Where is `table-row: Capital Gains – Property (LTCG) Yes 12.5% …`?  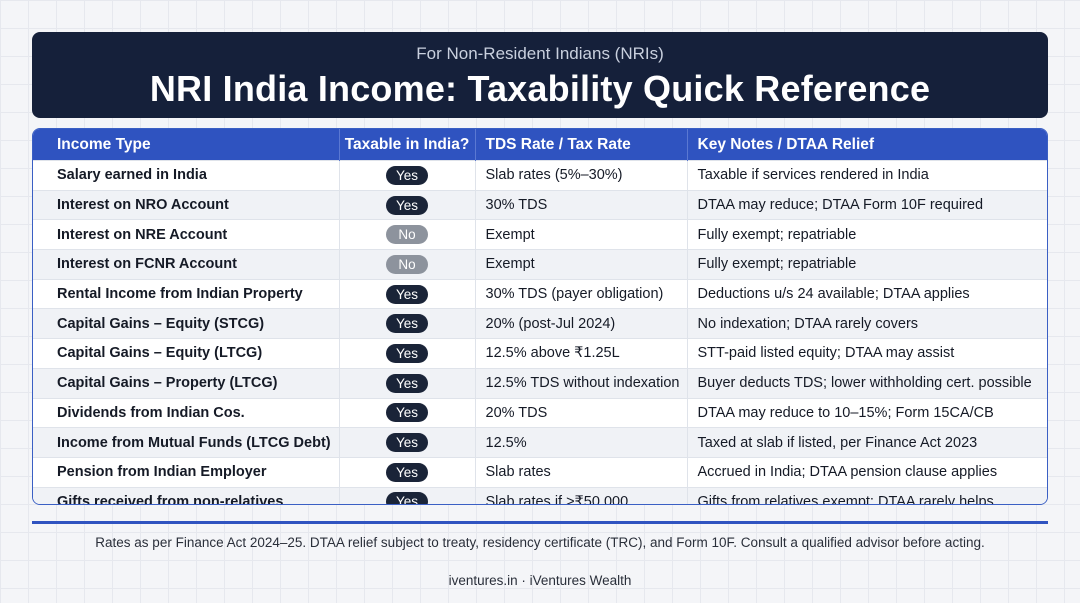
table-row: Capital Gains – Property (LTCG) Yes 12.5% … is located at coordinates (540, 382).